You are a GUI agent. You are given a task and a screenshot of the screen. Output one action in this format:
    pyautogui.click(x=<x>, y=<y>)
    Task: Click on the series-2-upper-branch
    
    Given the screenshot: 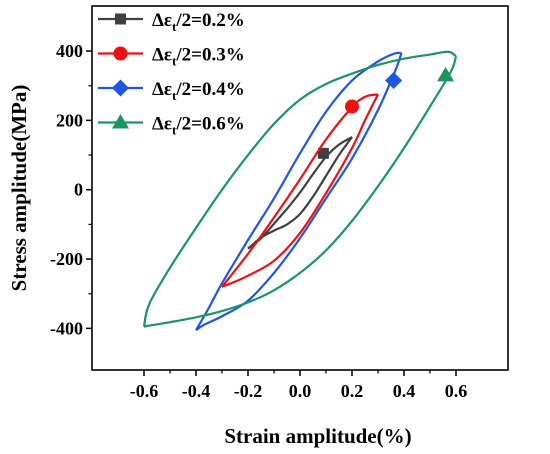 What is the action you would take?
    pyautogui.click(x=300, y=190)
    